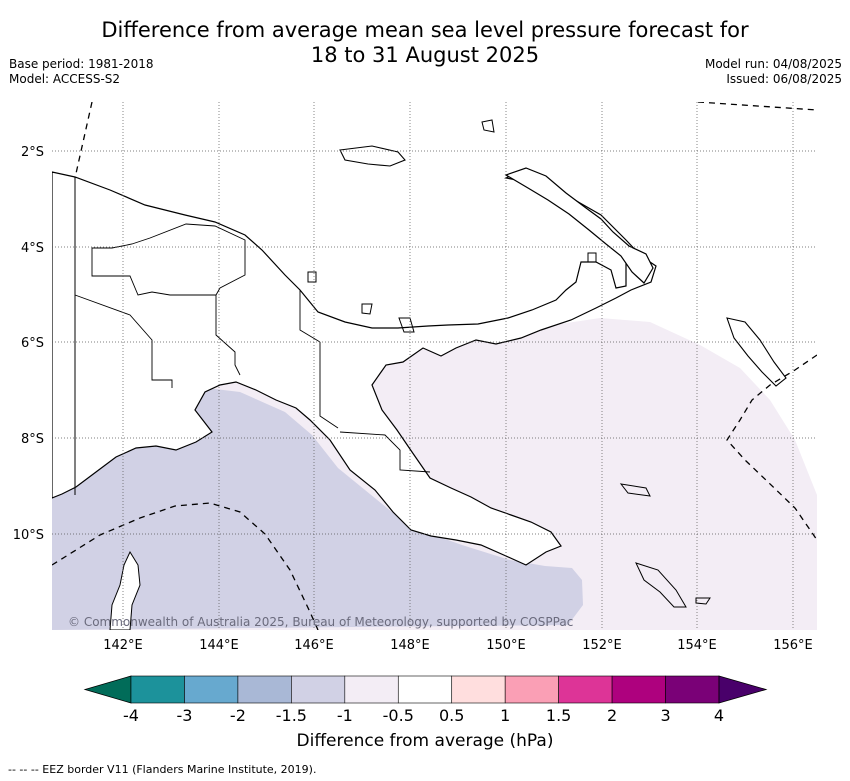  Describe the element at coordinates (506, 645) in the screenshot. I see `lon-label-150e: 150°E` at that location.